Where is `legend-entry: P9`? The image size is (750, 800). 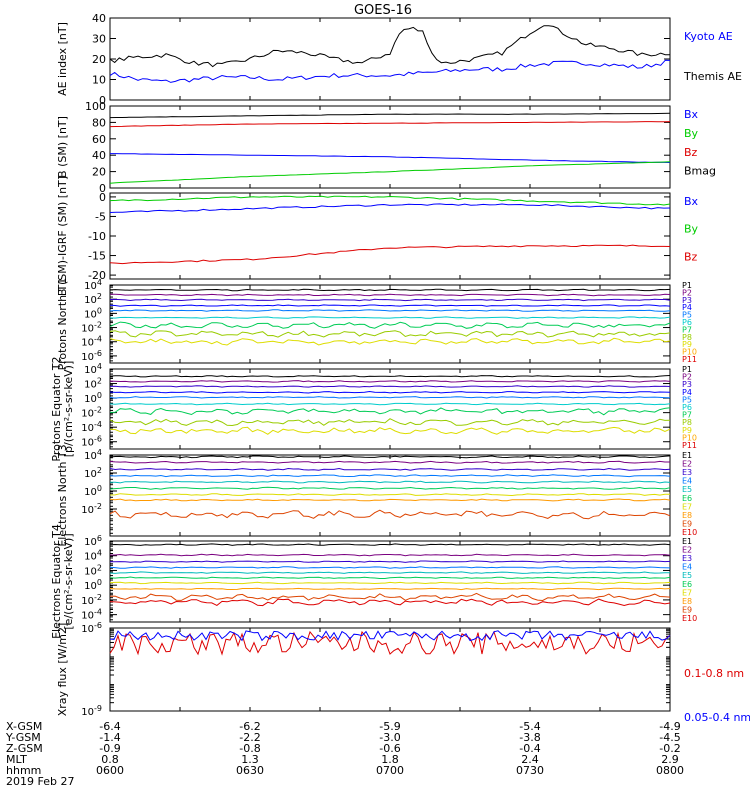
legend-entry: P9 is located at coordinates (687, 430).